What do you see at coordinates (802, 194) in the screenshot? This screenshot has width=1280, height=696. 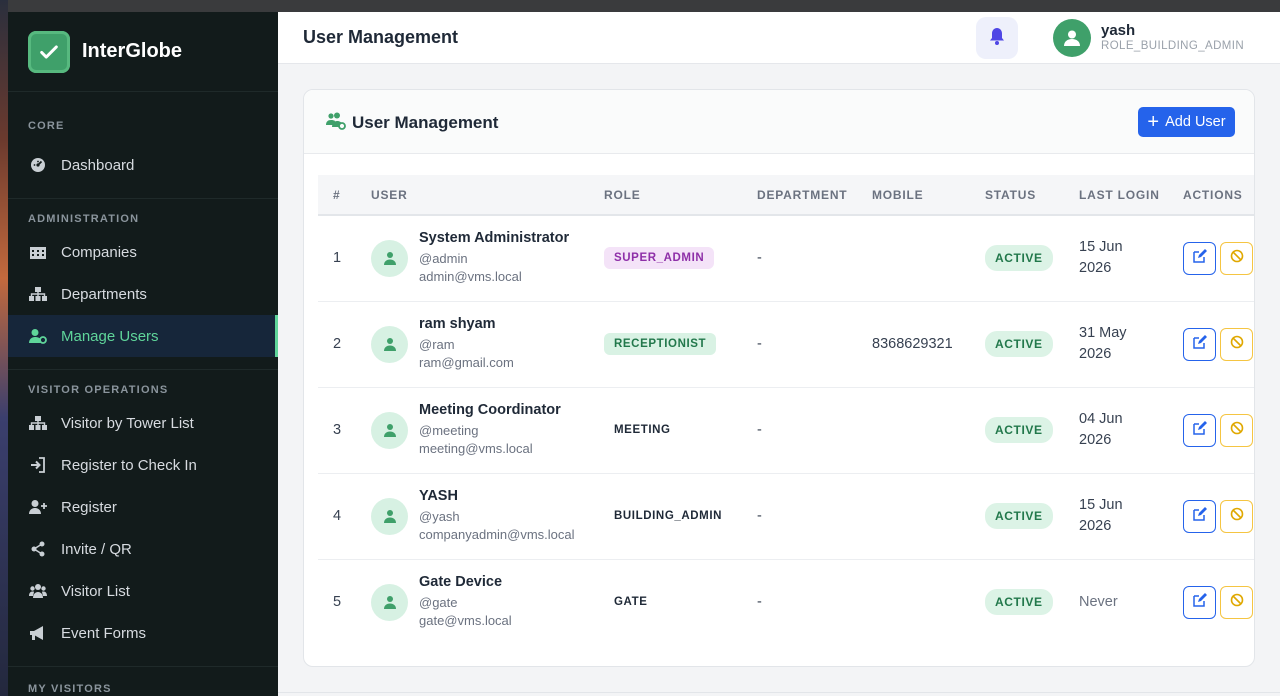 I see `column-header-department: DEPARTMENT` at bounding box center [802, 194].